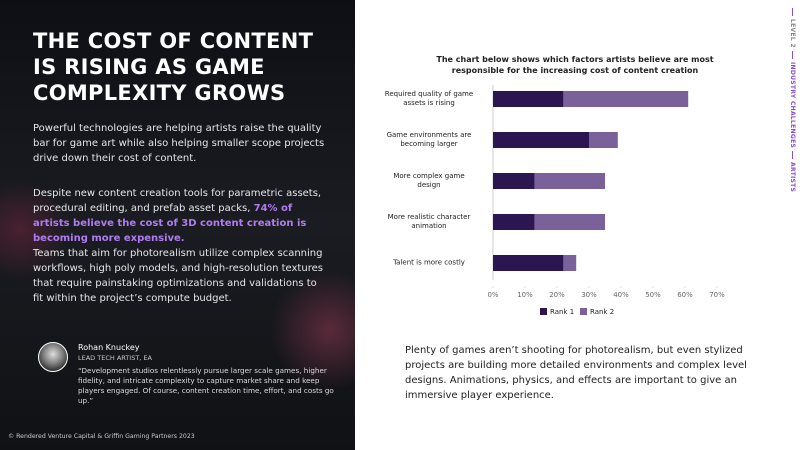 Image resolution: width=800 pixels, height=450 pixels. Describe the element at coordinates (525, 295) in the screenshot. I see `x-tick-label: 10%` at that location.